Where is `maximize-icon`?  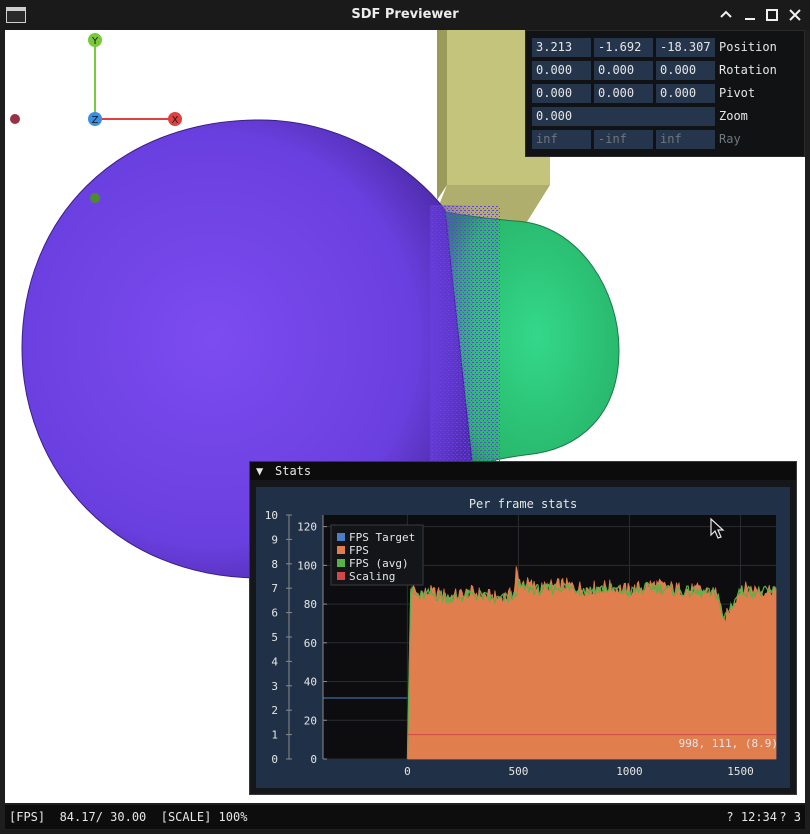 maximize-icon is located at coordinates (772, 15).